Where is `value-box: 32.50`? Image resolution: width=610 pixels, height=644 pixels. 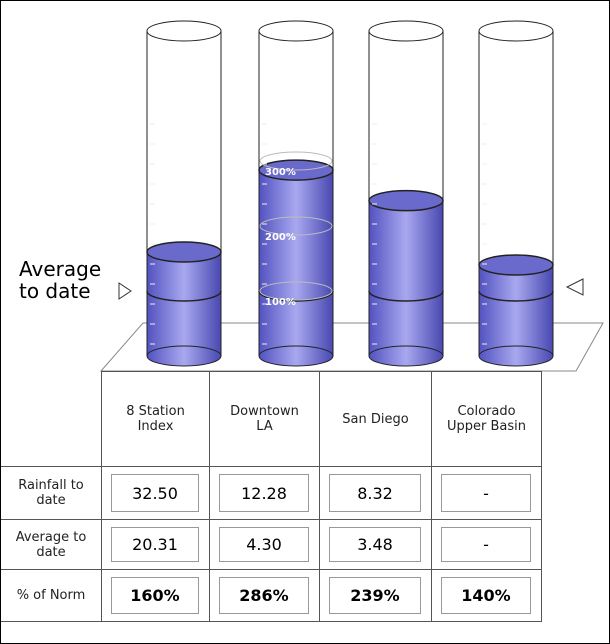 value-box: 32.50 is located at coordinates (155, 493).